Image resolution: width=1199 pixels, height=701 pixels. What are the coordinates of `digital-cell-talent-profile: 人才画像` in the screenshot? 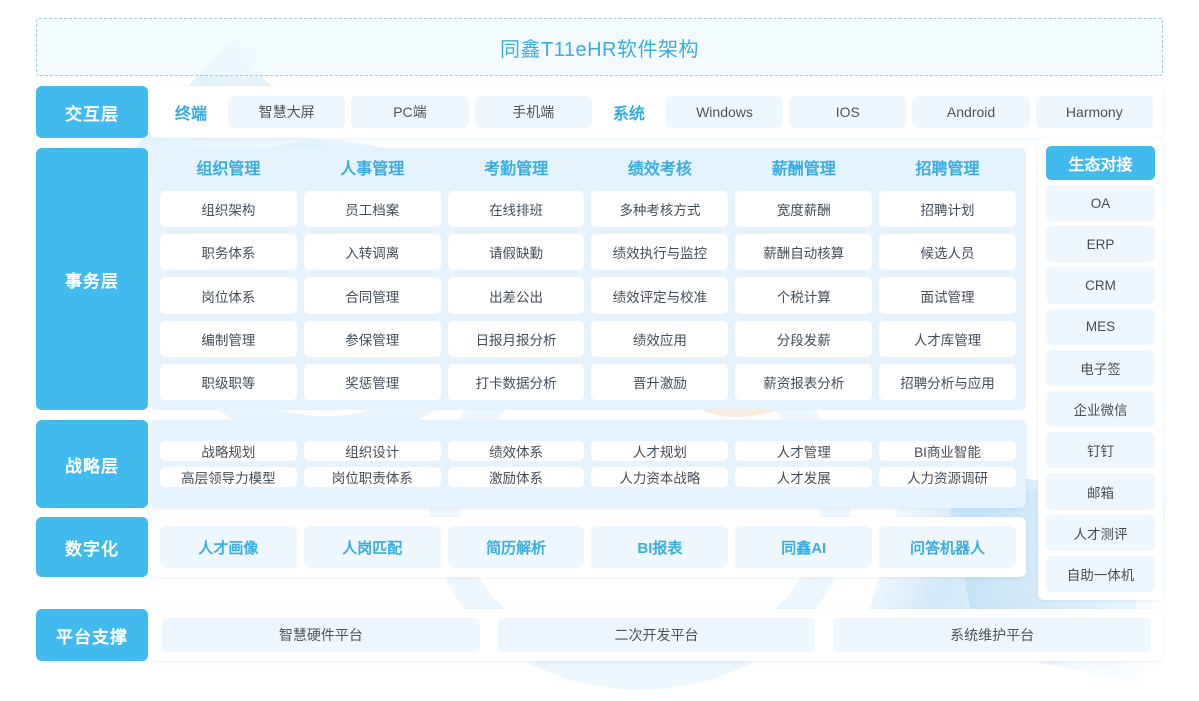 It's located at (228, 547).